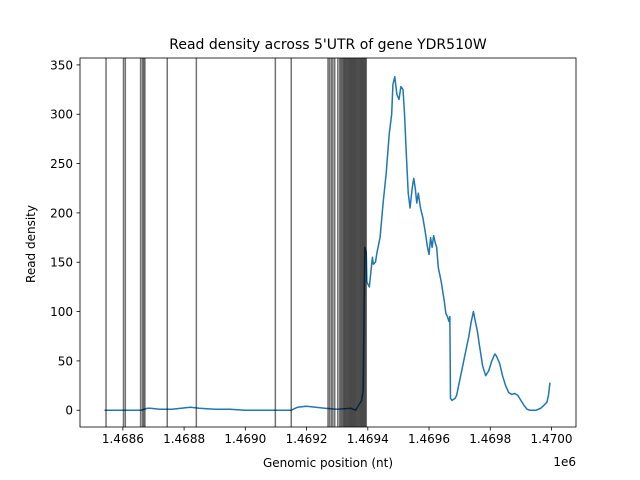 Image resolution: width=640 pixels, height=480 pixels. What do you see at coordinates (61, 312) in the screenshot?
I see `y-tick-label: 100` at bounding box center [61, 312].